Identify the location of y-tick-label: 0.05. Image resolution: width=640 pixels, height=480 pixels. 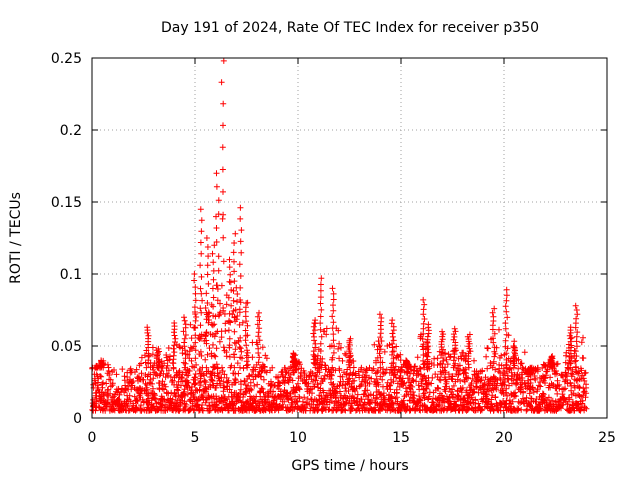
(66, 347).